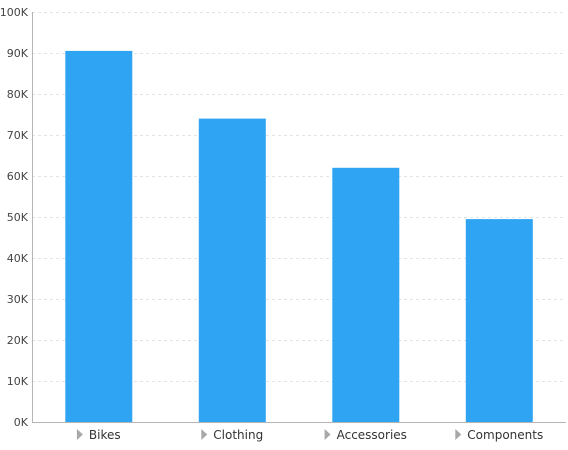  I want to click on bar-components, so click(499, 320).